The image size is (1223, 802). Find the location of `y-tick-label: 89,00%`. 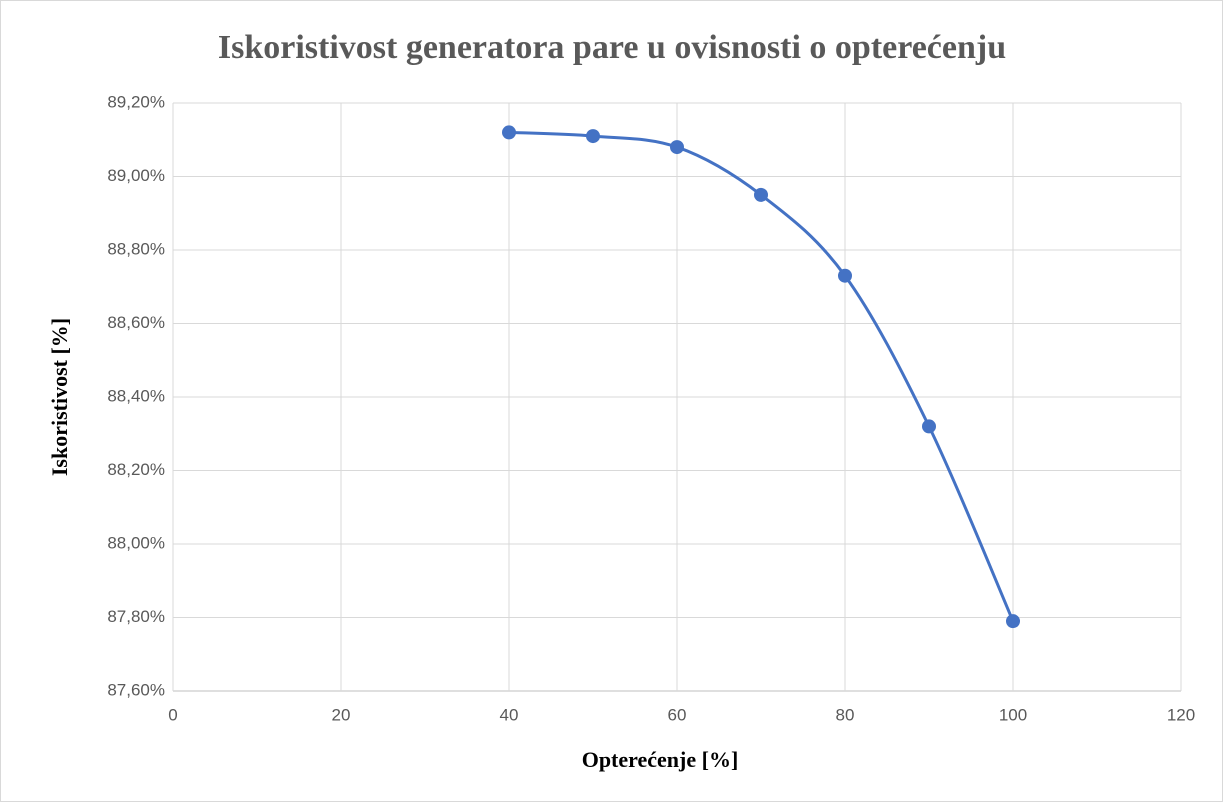

y-tick-label: 89,00% is located at coordinates (136, 175).